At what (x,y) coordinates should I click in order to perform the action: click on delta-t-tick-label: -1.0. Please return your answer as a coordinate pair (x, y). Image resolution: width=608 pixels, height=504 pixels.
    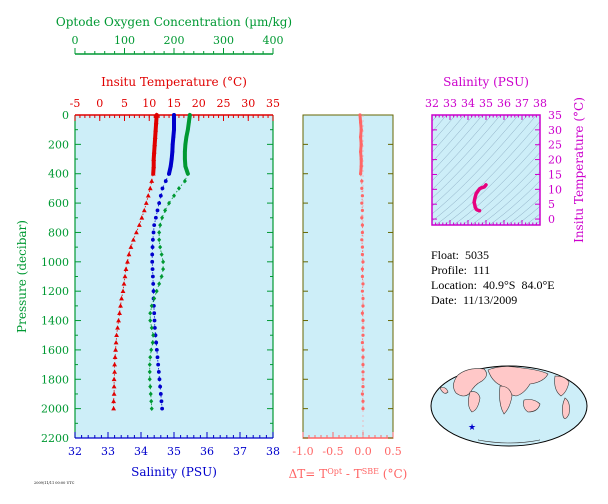
    Looking at the image, I should click on (302, 451).